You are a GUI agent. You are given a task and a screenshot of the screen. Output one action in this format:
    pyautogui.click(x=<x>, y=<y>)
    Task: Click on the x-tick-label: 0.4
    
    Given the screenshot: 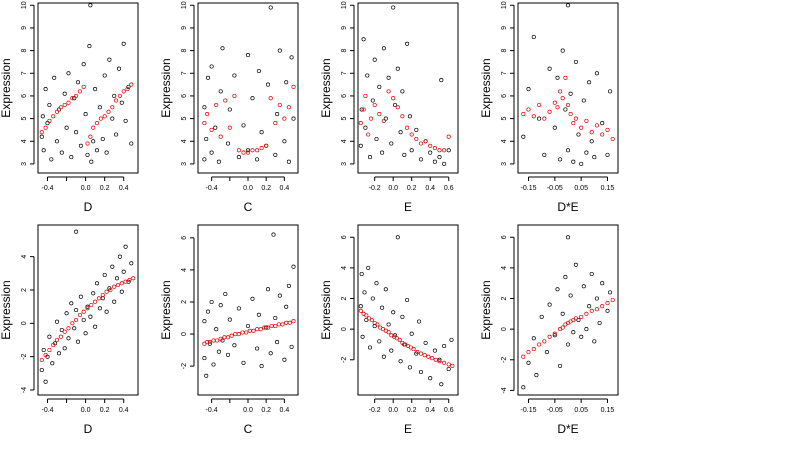 What is the action you would take?
    pyautogui.click(x=430, y=188)
    